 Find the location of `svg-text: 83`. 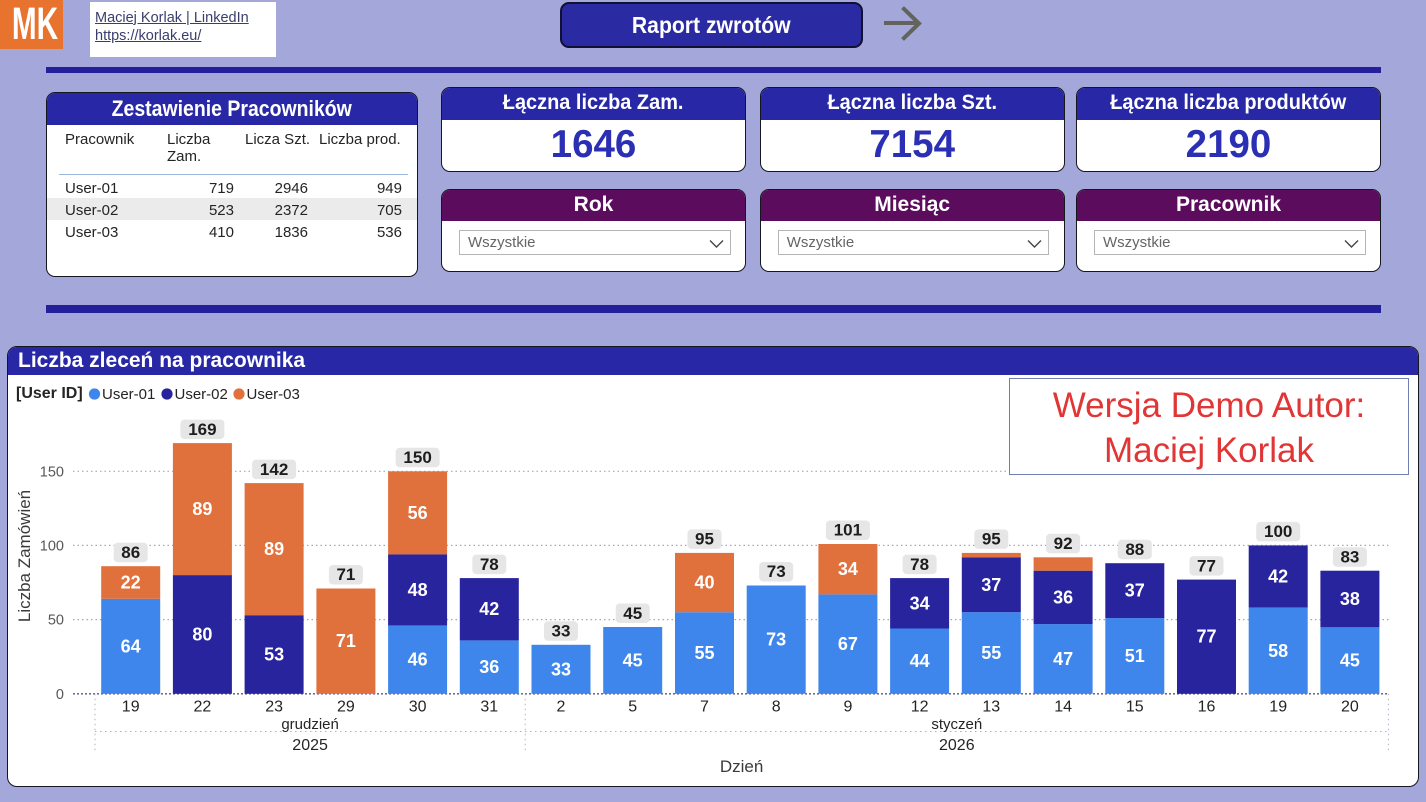

svg-text: 83 is located at coordinates (1349, 556).